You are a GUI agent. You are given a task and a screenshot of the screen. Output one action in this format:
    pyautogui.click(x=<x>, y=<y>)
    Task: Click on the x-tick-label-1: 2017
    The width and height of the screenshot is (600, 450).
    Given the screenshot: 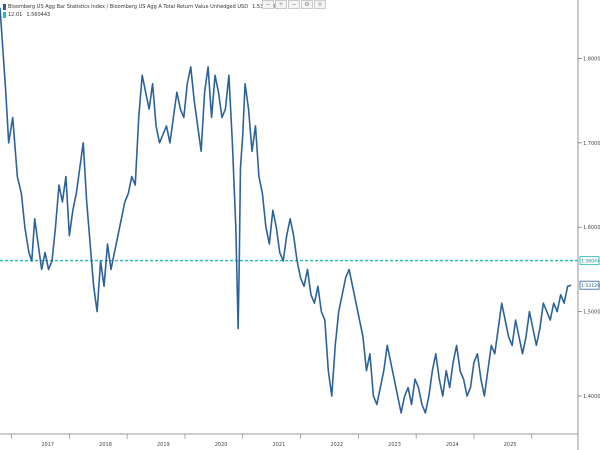 What is the action you would take?
    pyautogui.click(x=47, y=445)
    